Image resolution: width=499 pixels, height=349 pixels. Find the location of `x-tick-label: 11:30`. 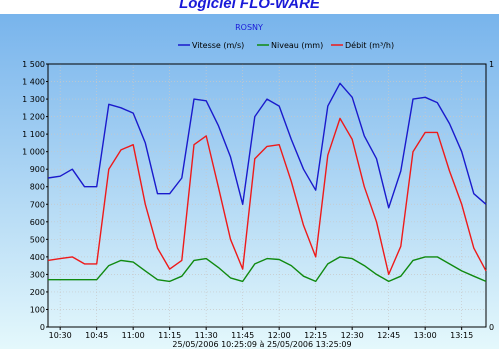

x-tick-label: 11:30 is located at coordinates (206, 335).